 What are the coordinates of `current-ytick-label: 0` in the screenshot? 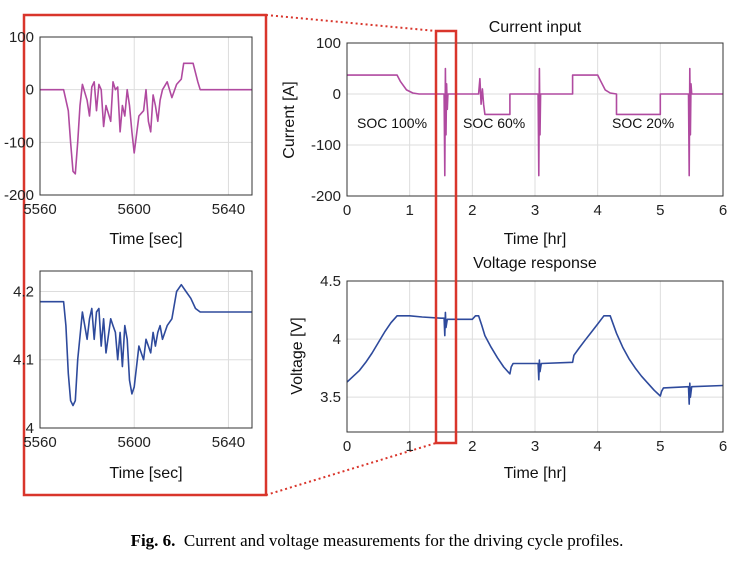 It's located at (337, 94).